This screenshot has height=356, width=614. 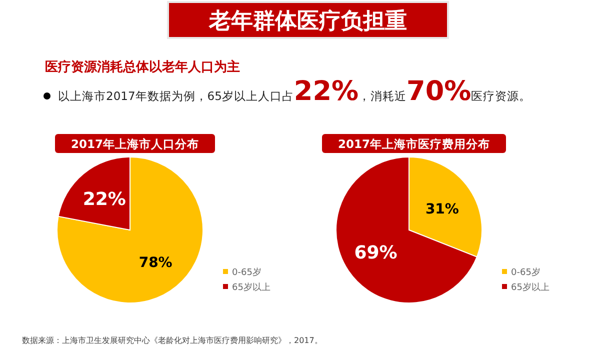 What do you see at coordinates (326, 91) in the screenshot?
I see `text: 22%` at bounding box center [326, 91].